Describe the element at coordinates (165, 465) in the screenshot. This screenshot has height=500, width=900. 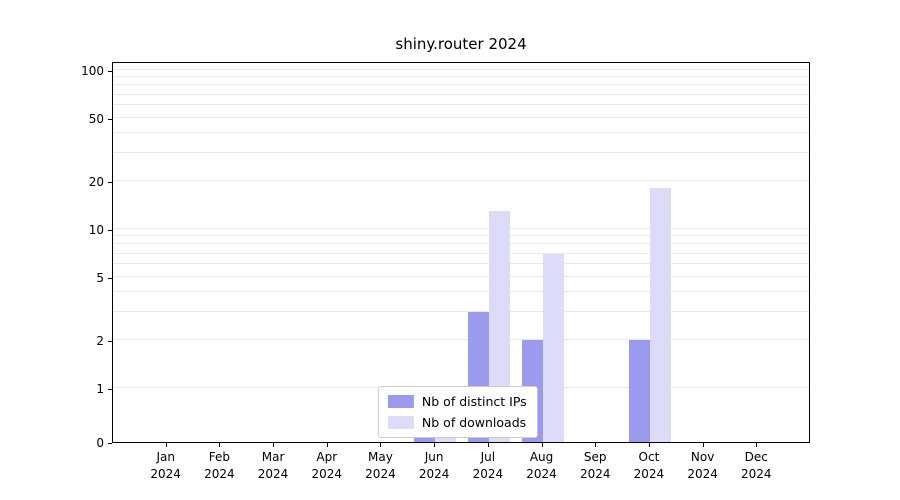
I see `x-tick-label: Jan 2024` at that location.